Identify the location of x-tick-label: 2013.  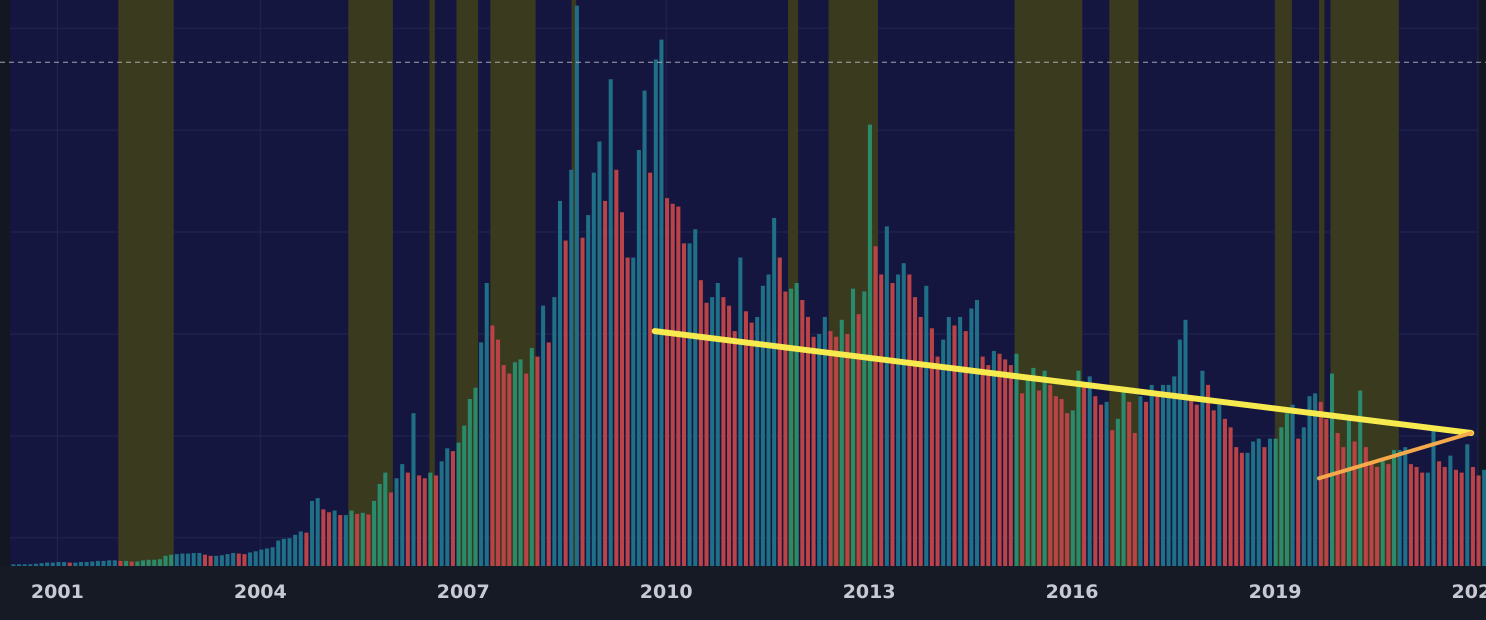
(869, 592).